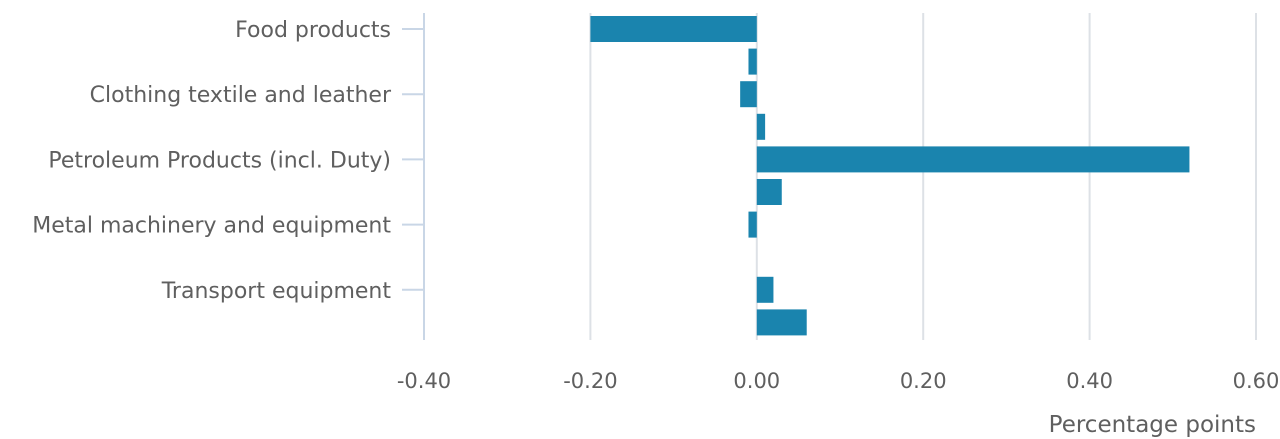  What do you see at coordinates (1089, 381) in the screenshot?
I see `x-tick-label: 0.40` at bounding box center [1089, 381].